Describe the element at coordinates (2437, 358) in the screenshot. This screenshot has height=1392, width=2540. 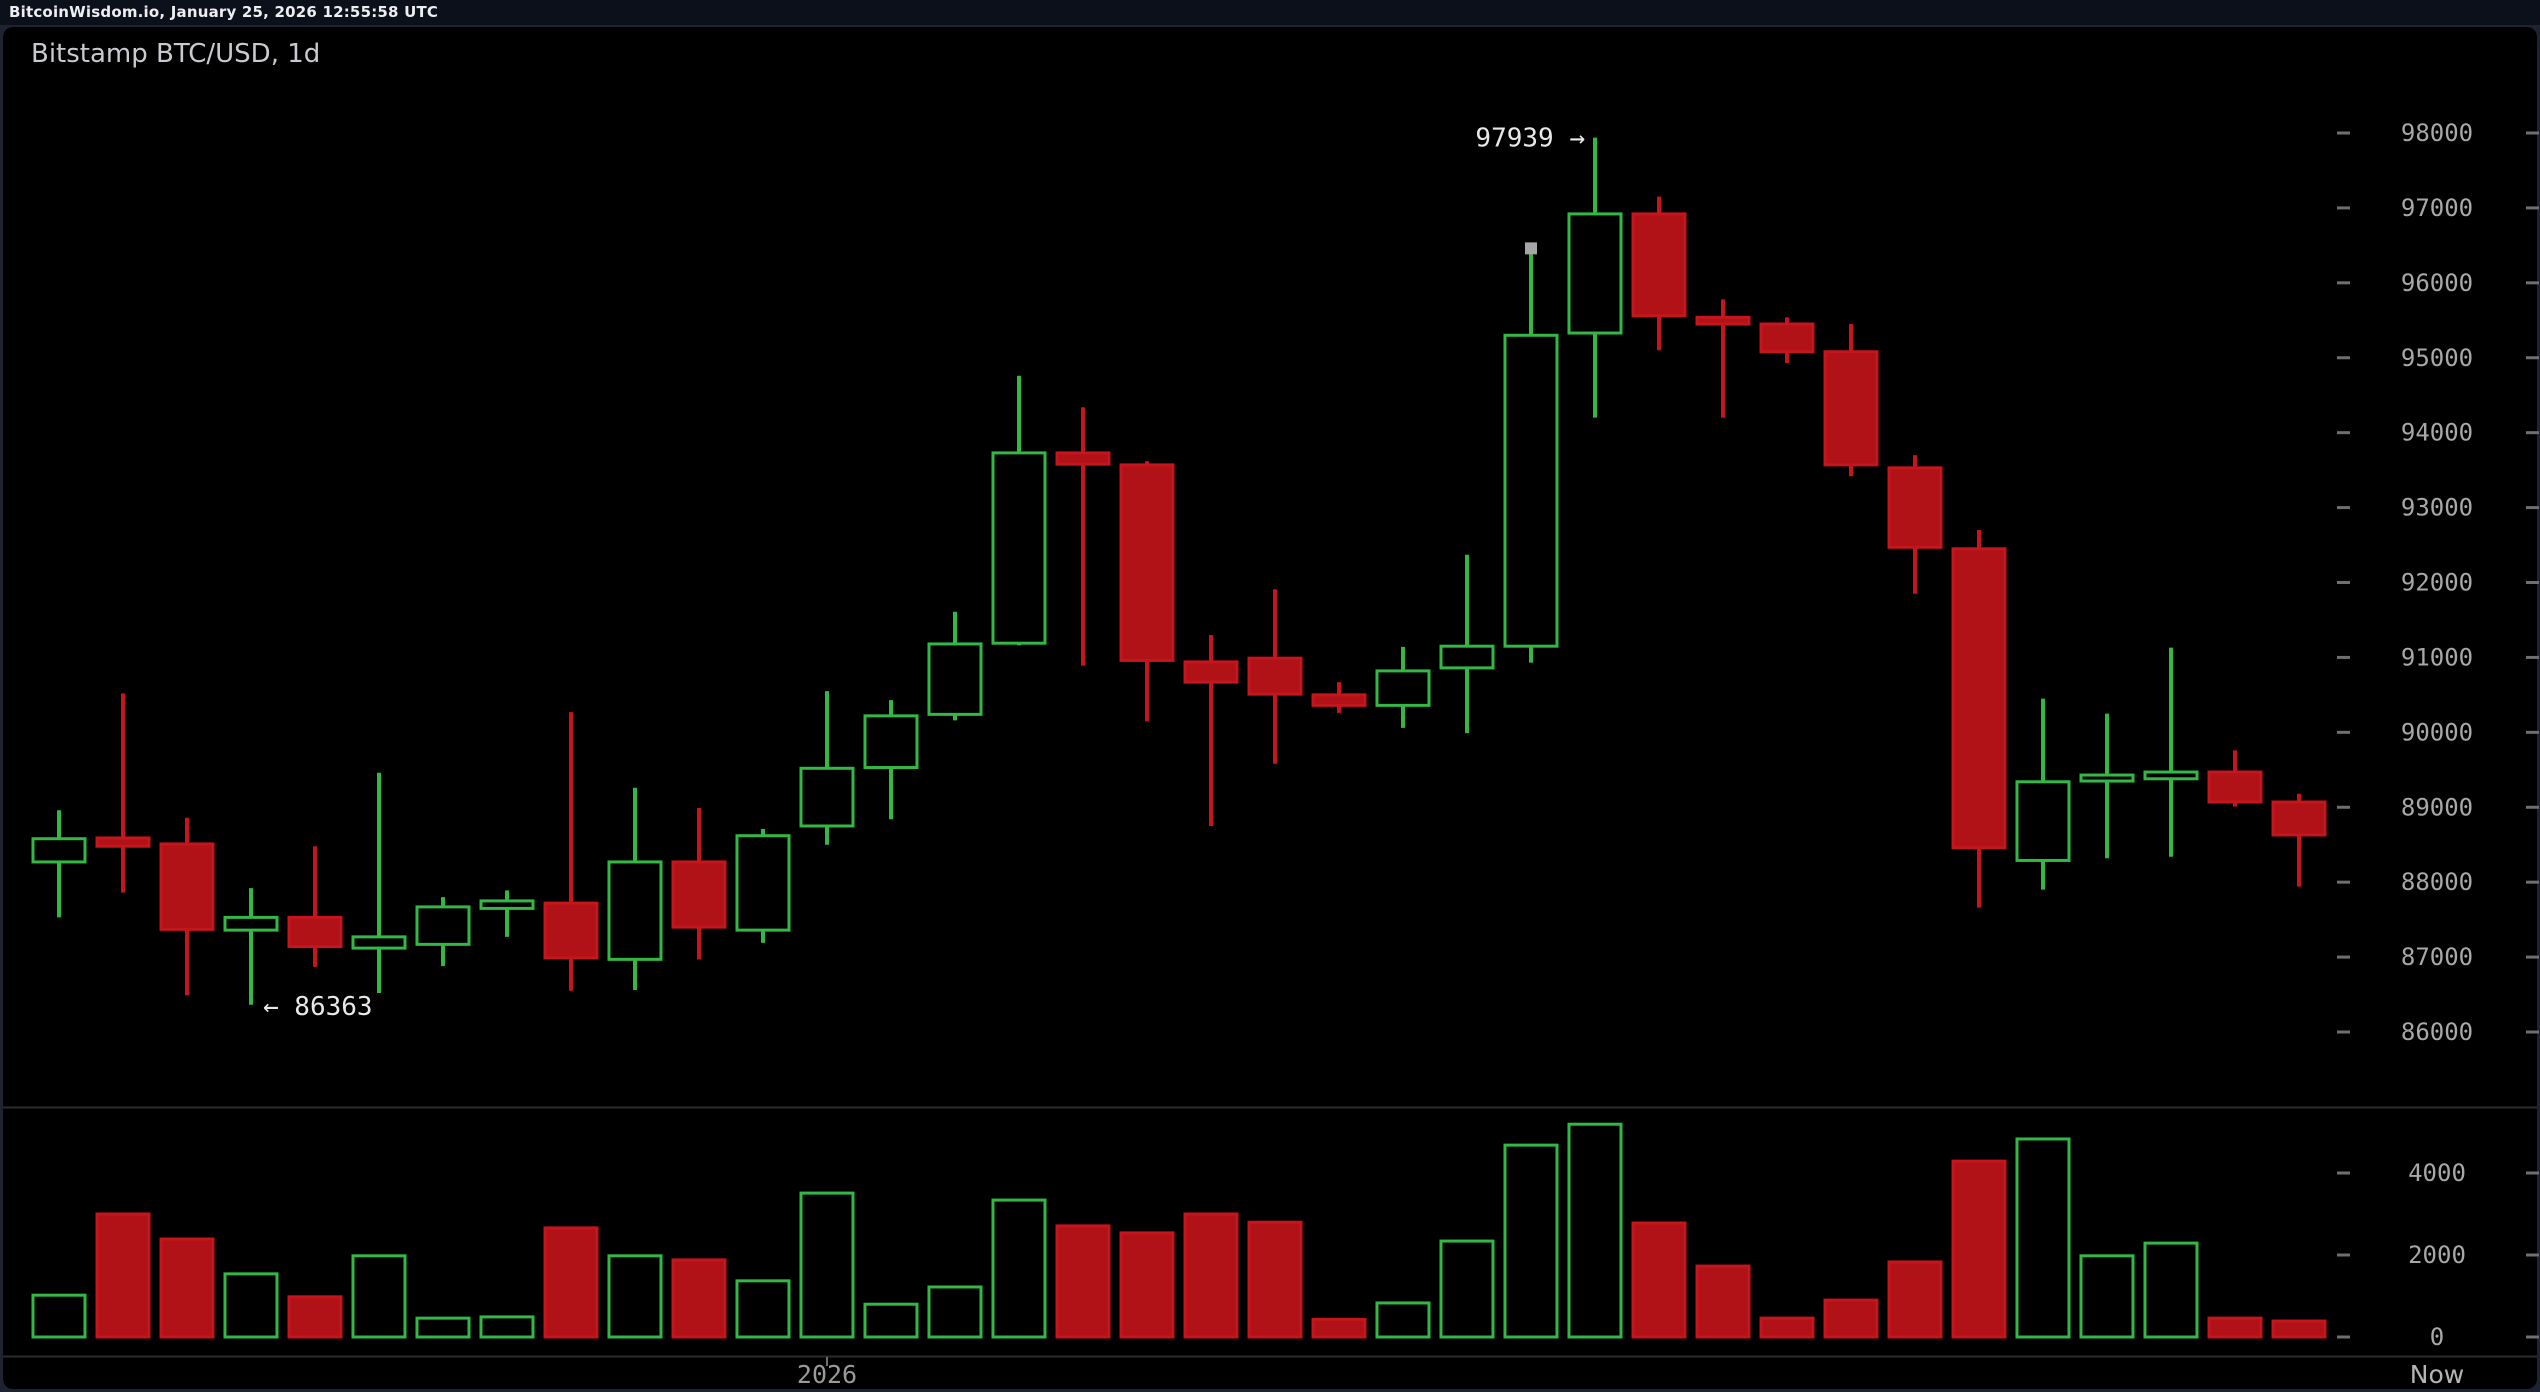
I see `price-tick-label: 95000` at that location.